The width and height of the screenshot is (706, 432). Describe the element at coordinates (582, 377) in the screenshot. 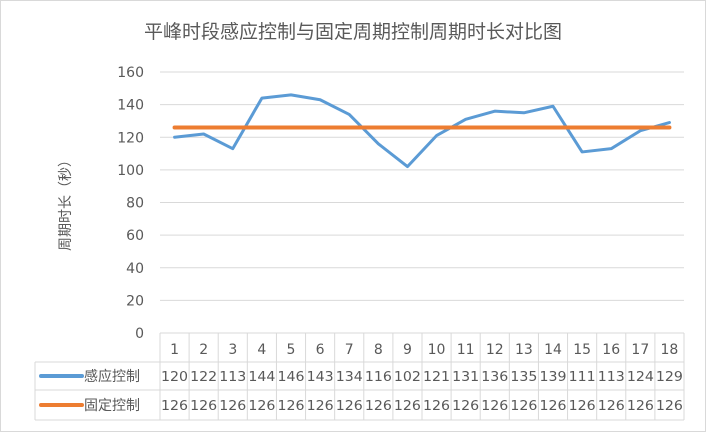

I see `table-value: 111` at that location.